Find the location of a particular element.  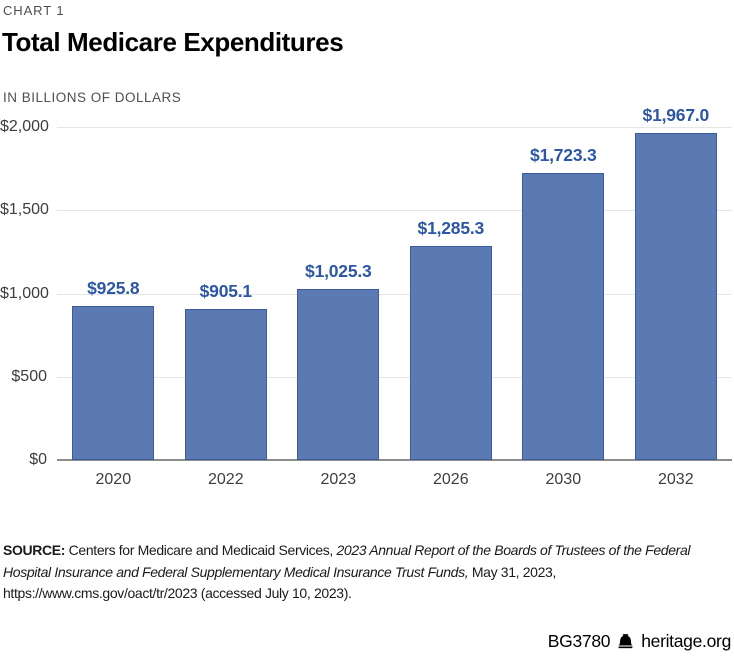

x-tick-label: 2030 is located at coordinates (563, 479).